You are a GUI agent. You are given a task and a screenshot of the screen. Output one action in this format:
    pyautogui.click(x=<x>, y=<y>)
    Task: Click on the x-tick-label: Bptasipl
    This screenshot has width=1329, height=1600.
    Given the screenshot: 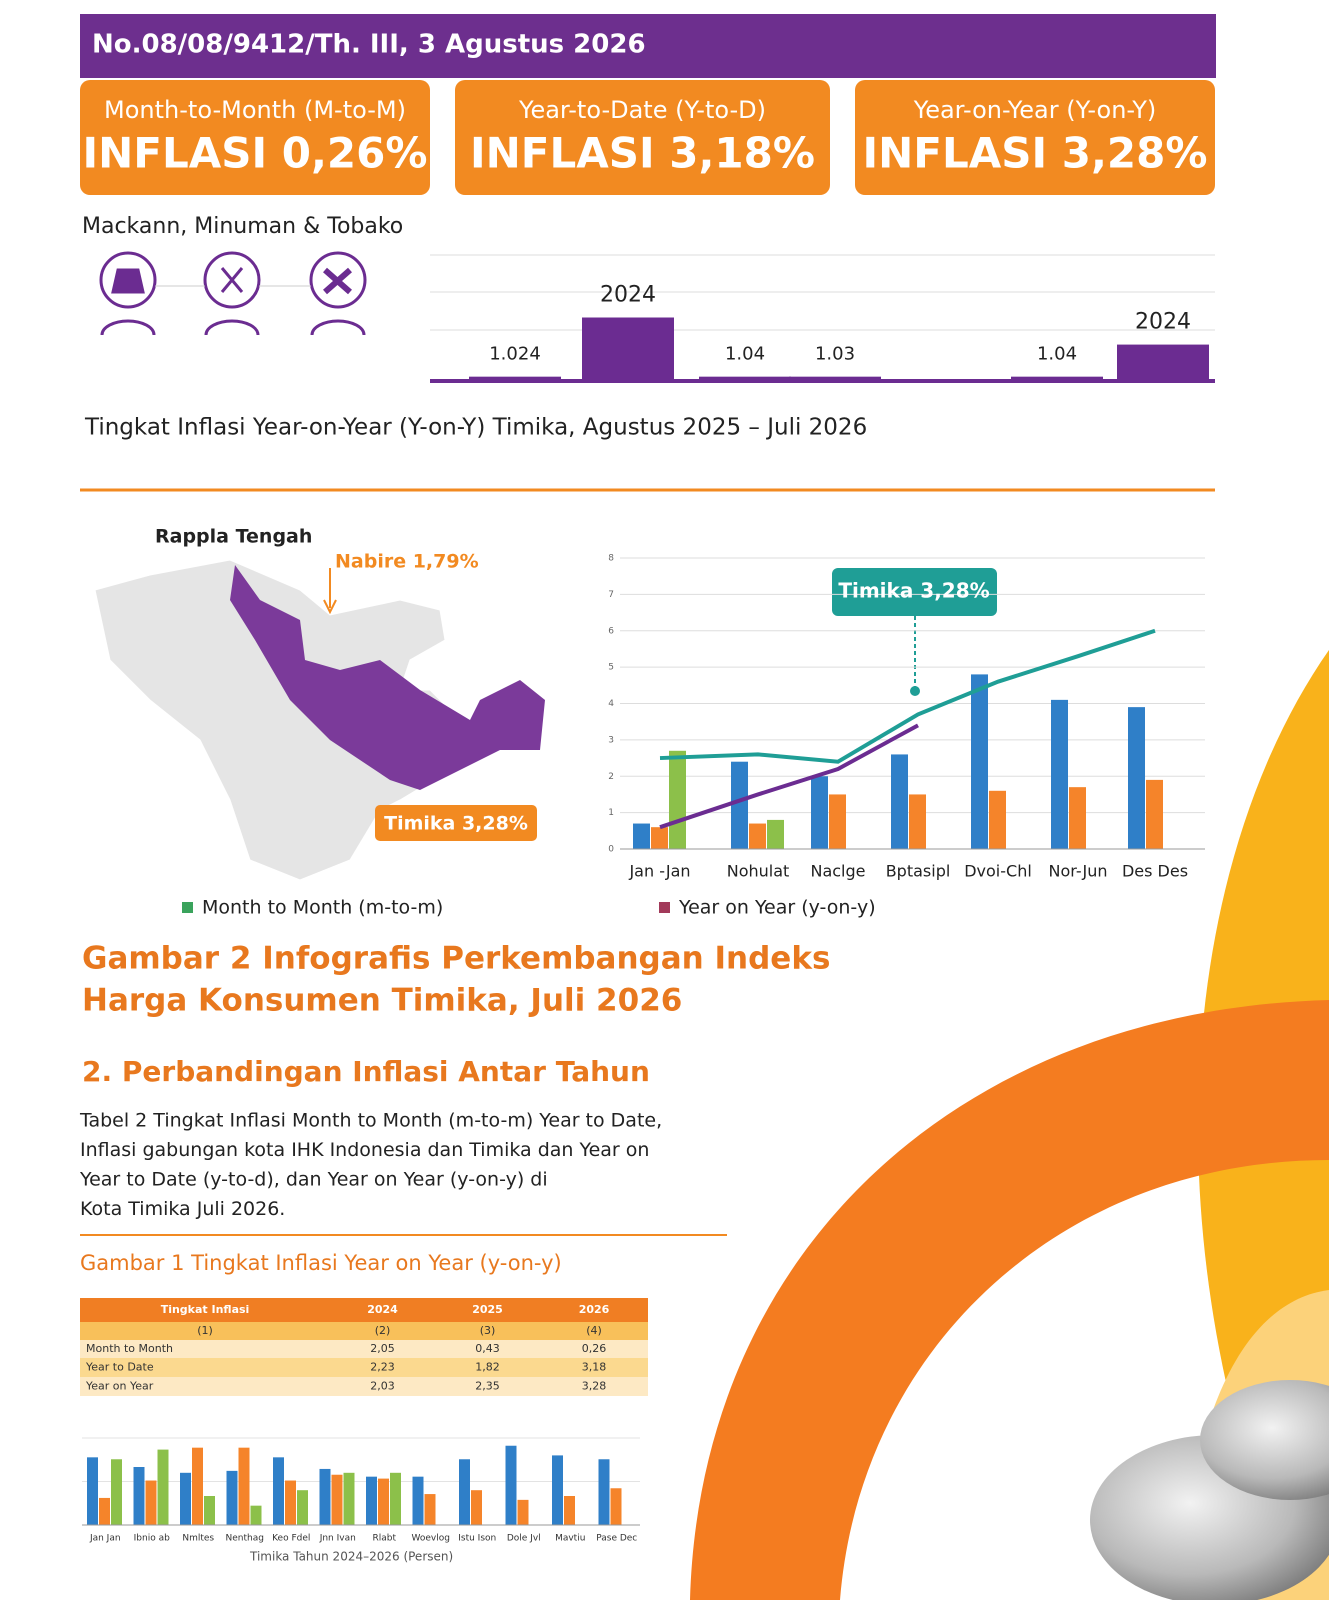 What is the action you would take?
    pyautogui.click(x=918, y=871)
    